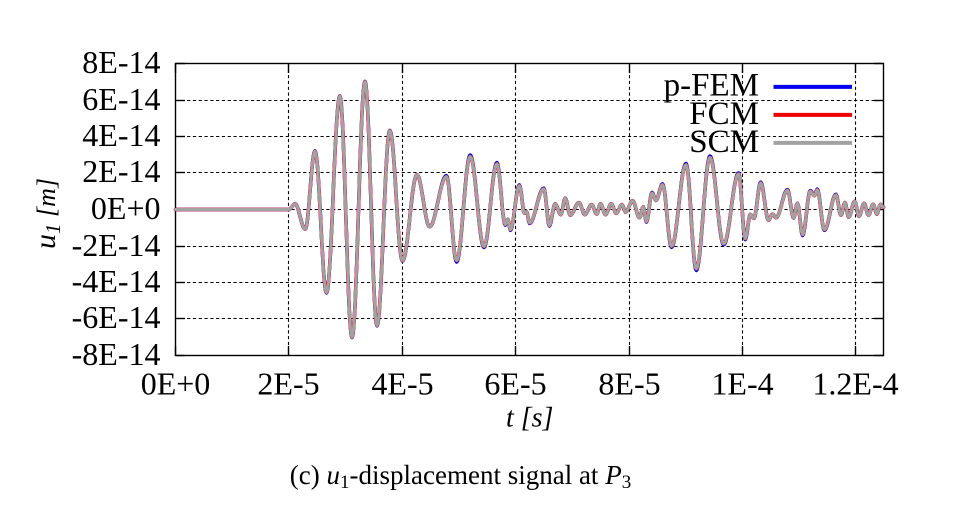  I want to click on svg-text: 4E-14, so click(121, 135).